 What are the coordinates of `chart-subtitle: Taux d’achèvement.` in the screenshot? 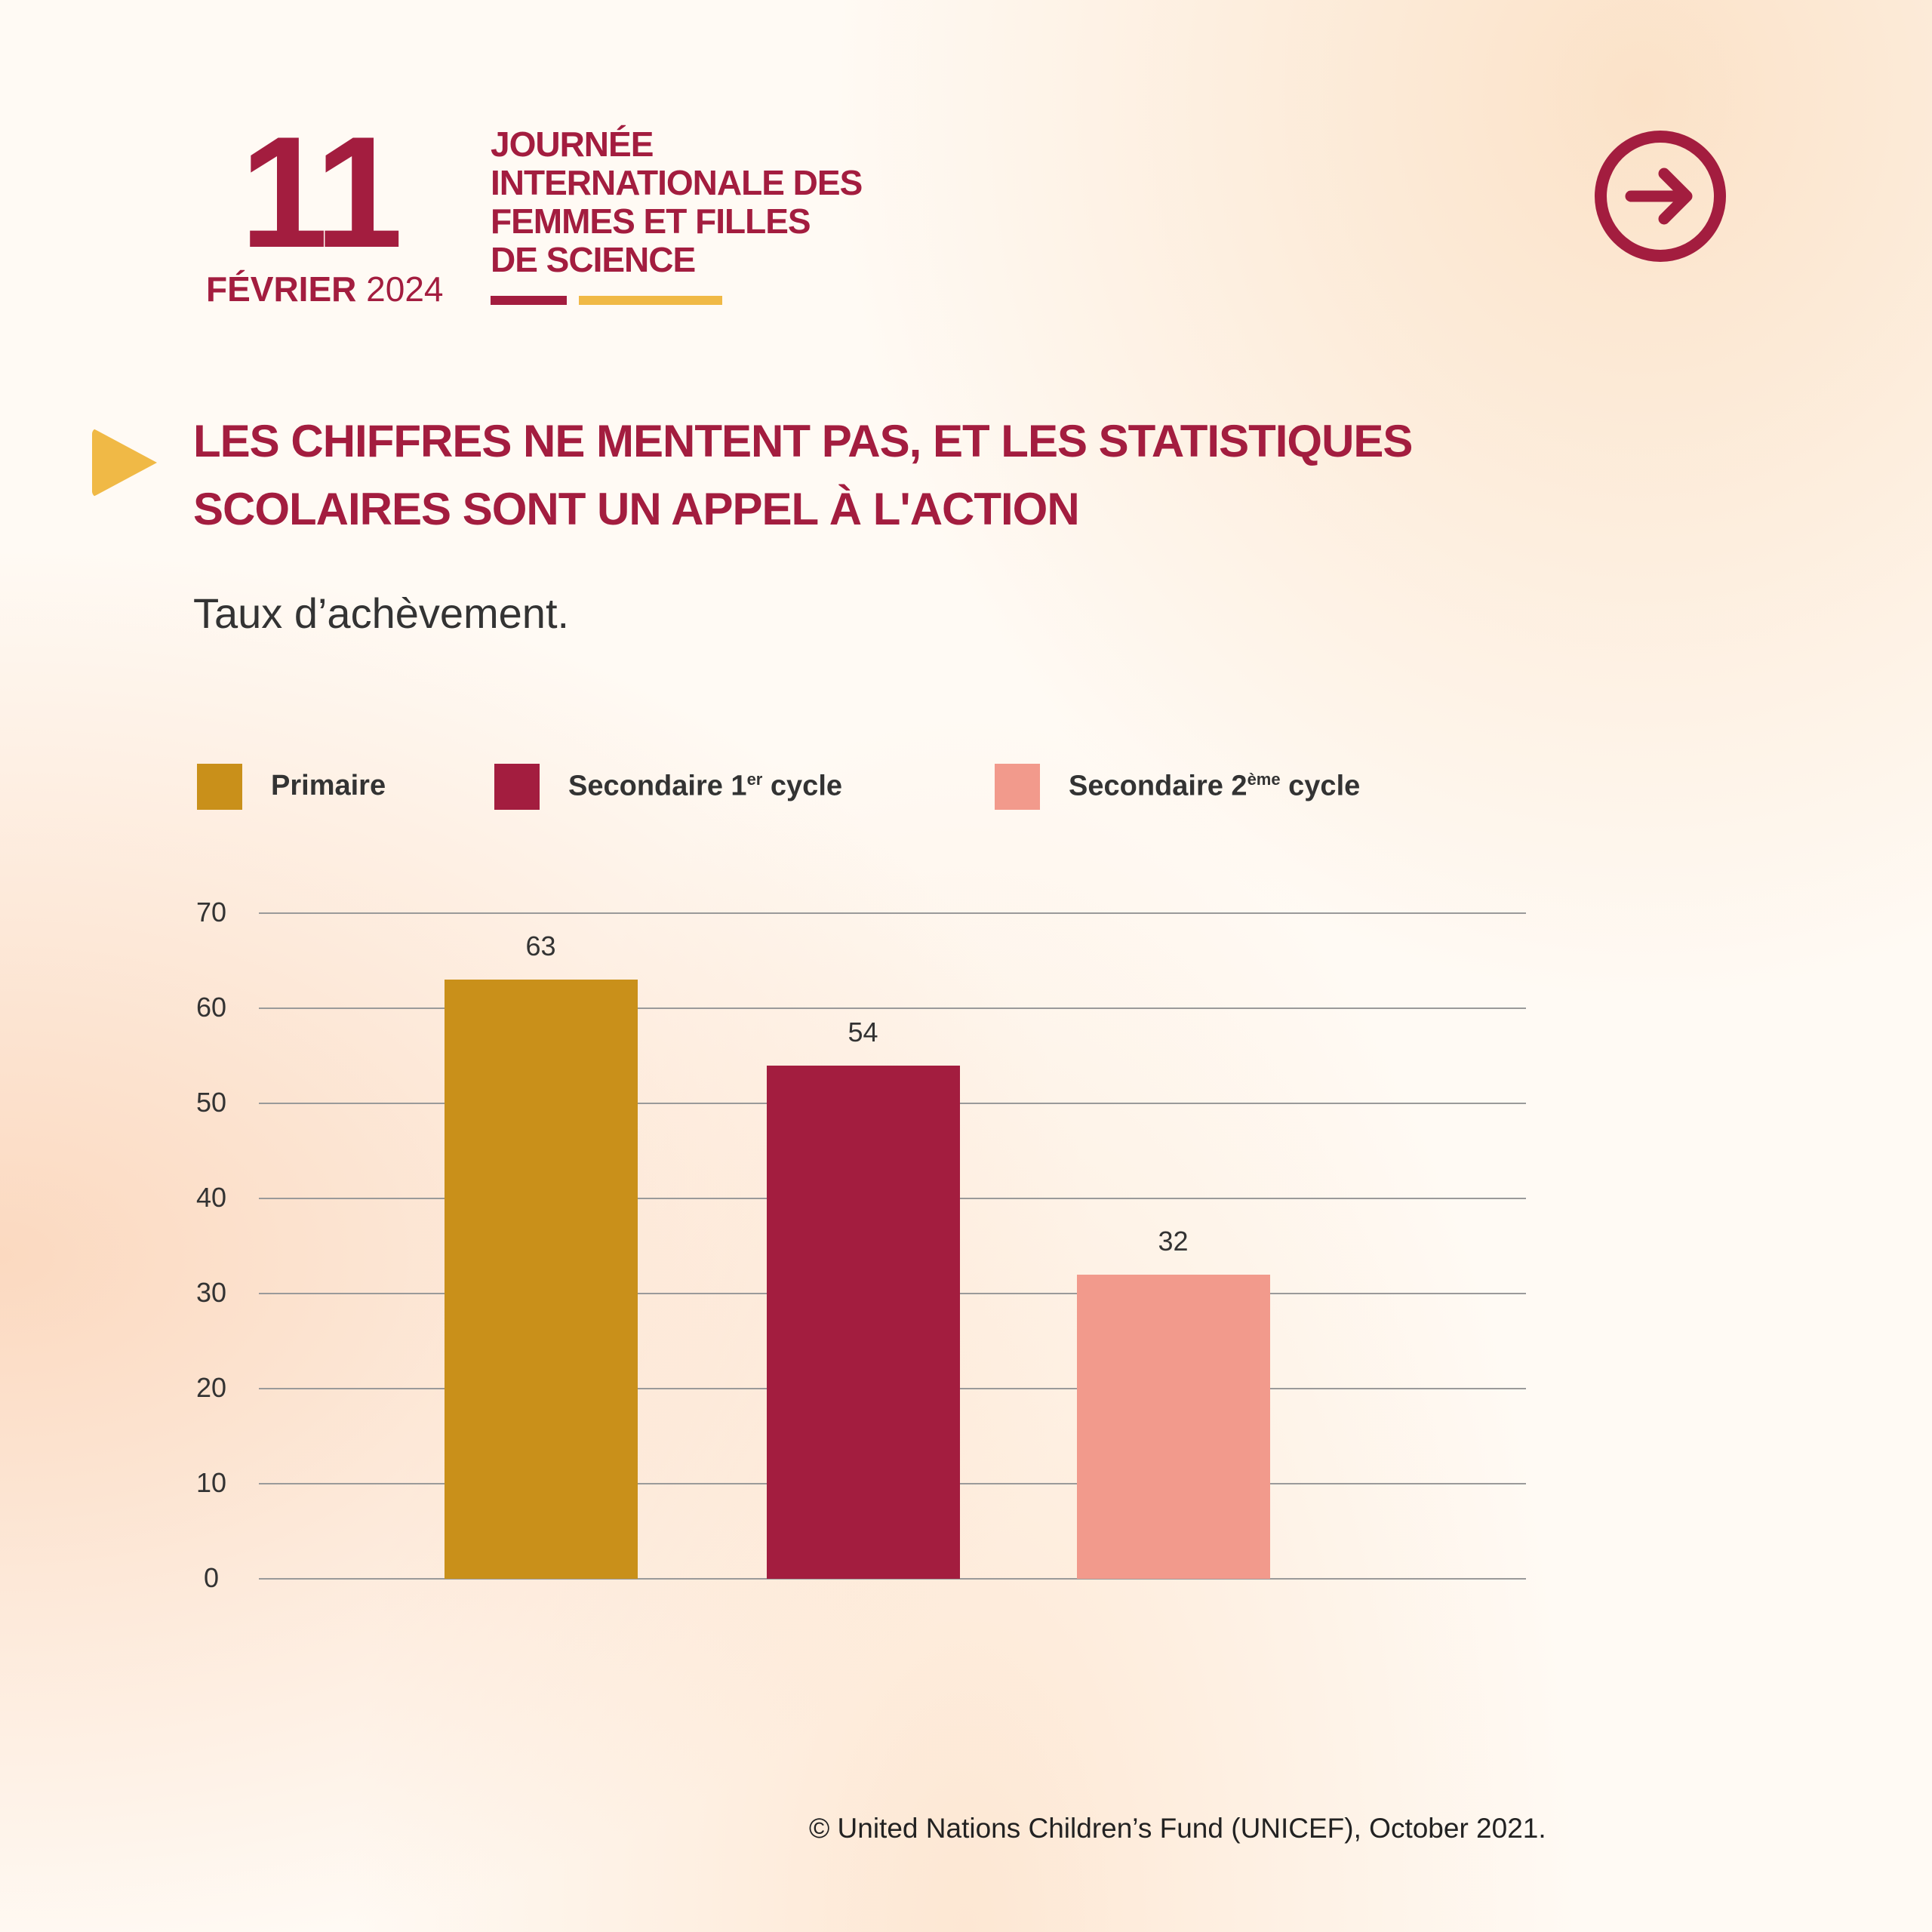 It's located at (381, 613).